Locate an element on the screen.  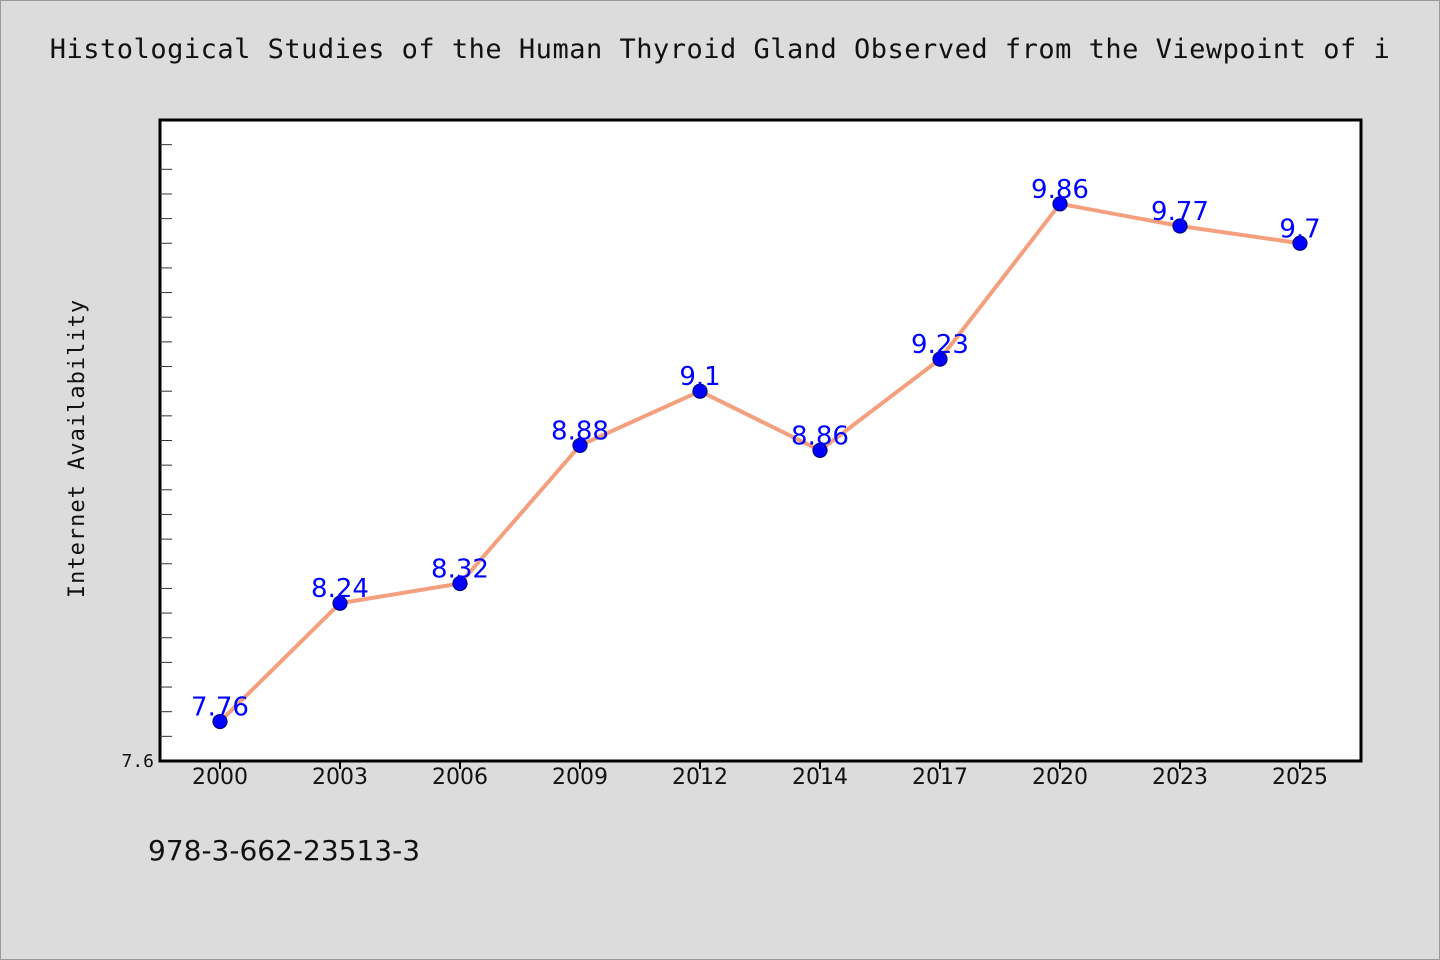
x-tick-label: 2009 is located at coordinates (580, 777).